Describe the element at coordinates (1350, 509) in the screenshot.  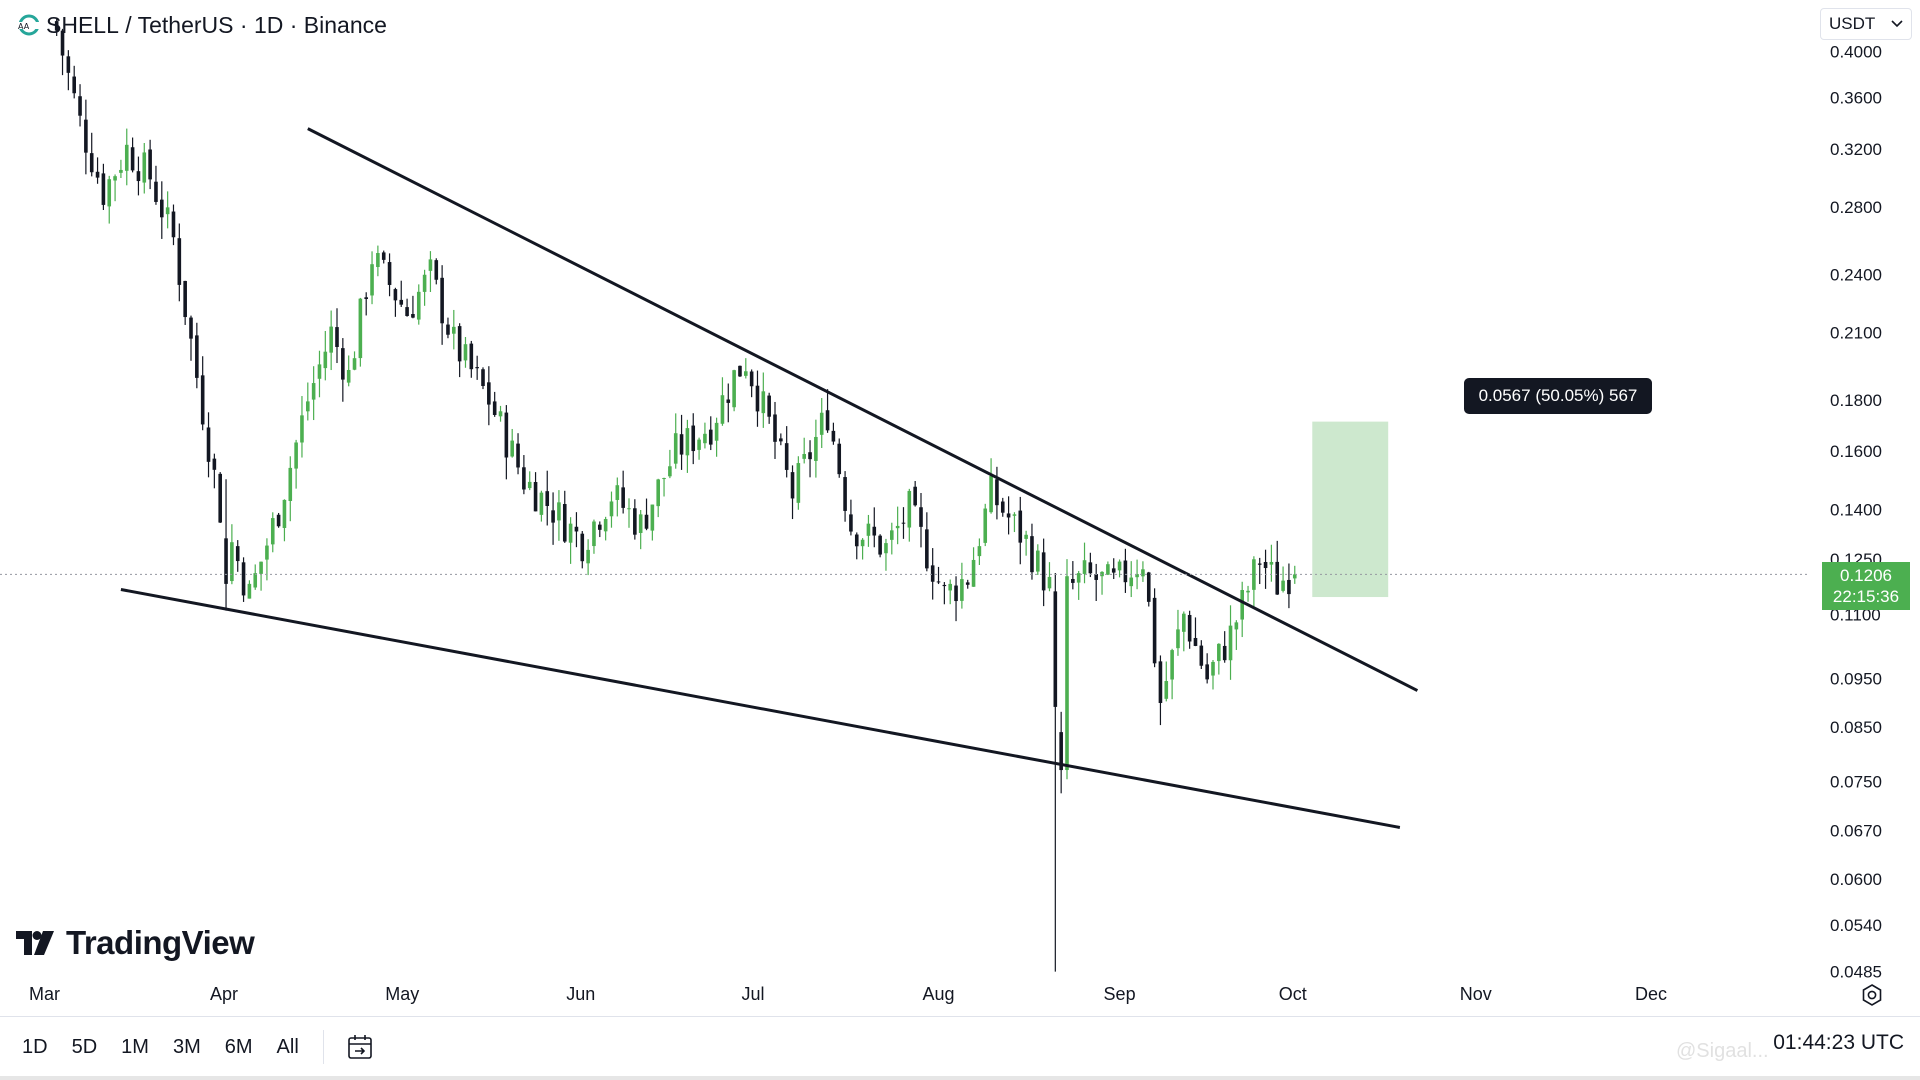
I see `target-box` at that location.